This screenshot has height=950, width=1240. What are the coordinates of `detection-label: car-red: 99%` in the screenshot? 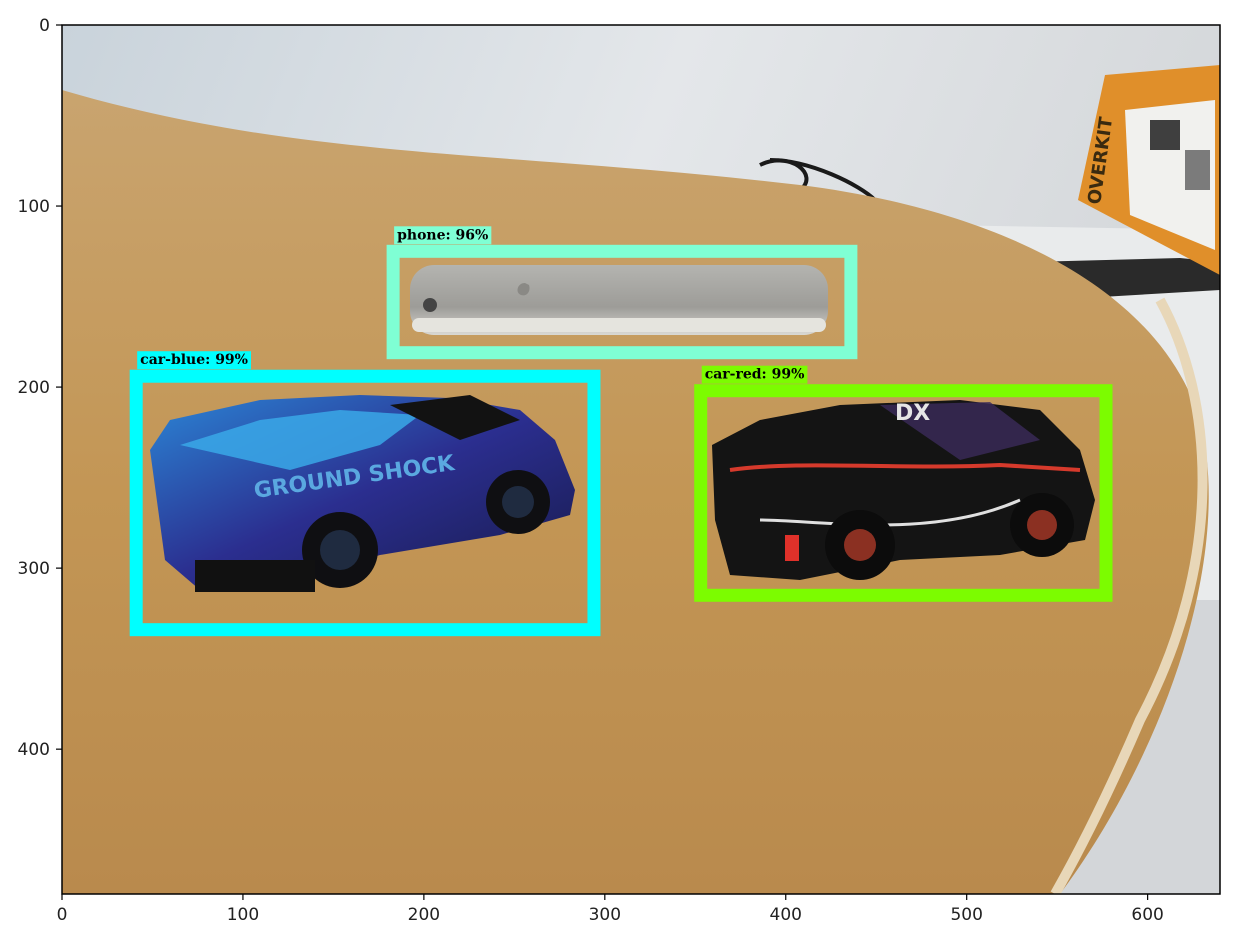 It's located at (755, 375).